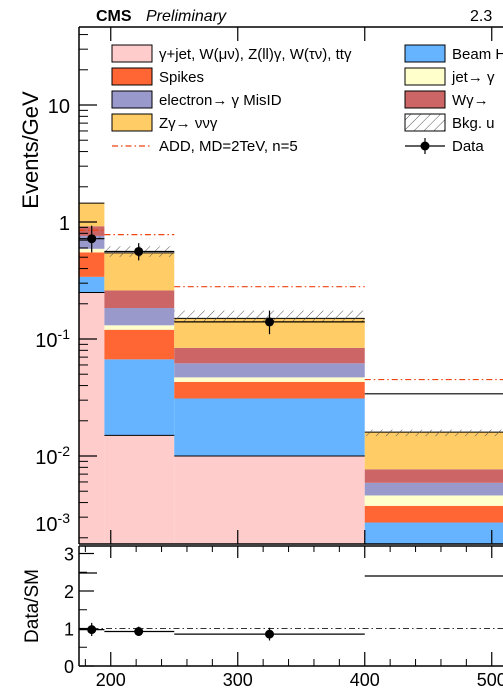 The image size is (503, 690). Describe the element at coordinates (470, 100) in the screenshot. I see `legend-label-right-2: Wγ→` at that location.